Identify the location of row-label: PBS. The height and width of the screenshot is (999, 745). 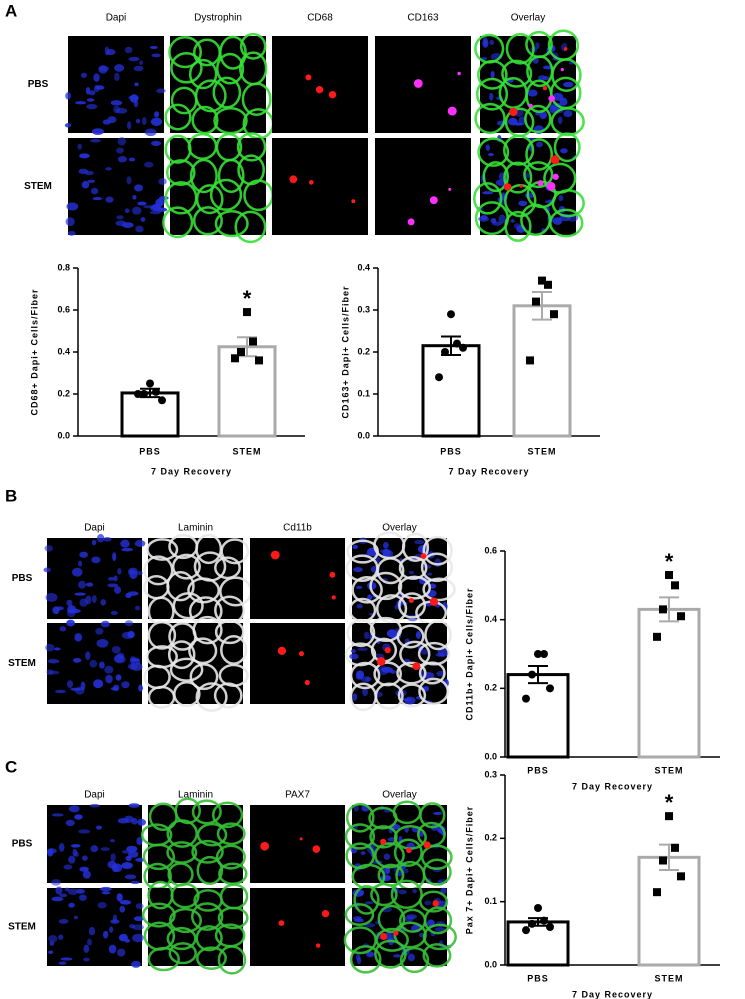
(38, 84).